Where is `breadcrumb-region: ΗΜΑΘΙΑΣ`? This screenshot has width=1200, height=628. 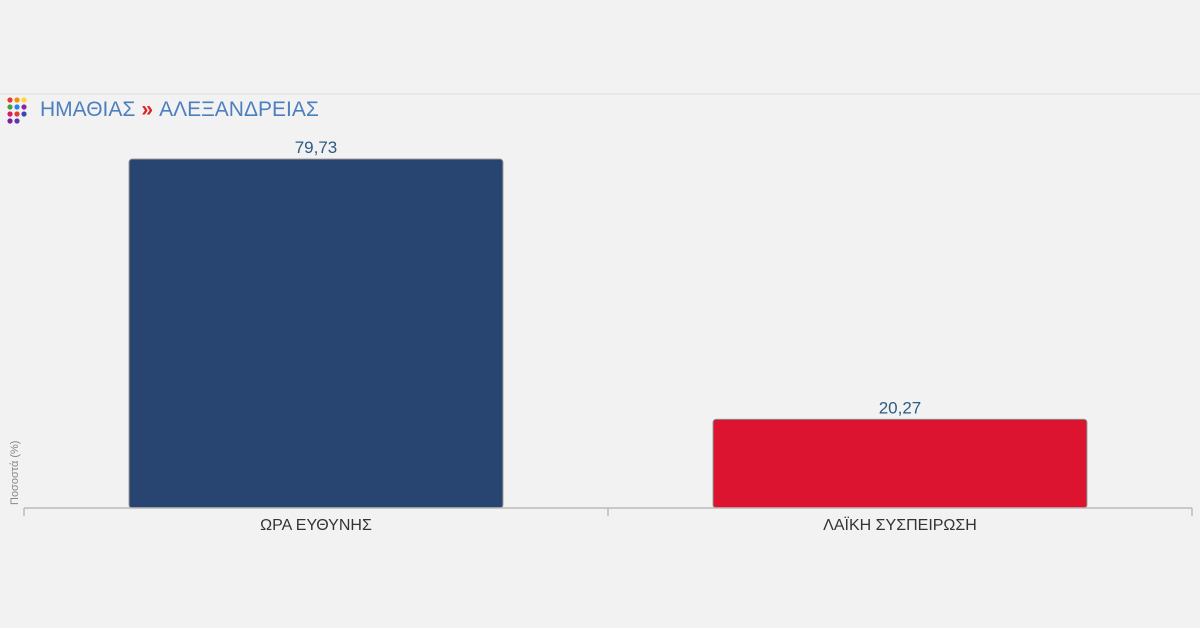 breadcrumb-region: ΗΜΑΘΙΑΣ is located at coordinates (88, 109).